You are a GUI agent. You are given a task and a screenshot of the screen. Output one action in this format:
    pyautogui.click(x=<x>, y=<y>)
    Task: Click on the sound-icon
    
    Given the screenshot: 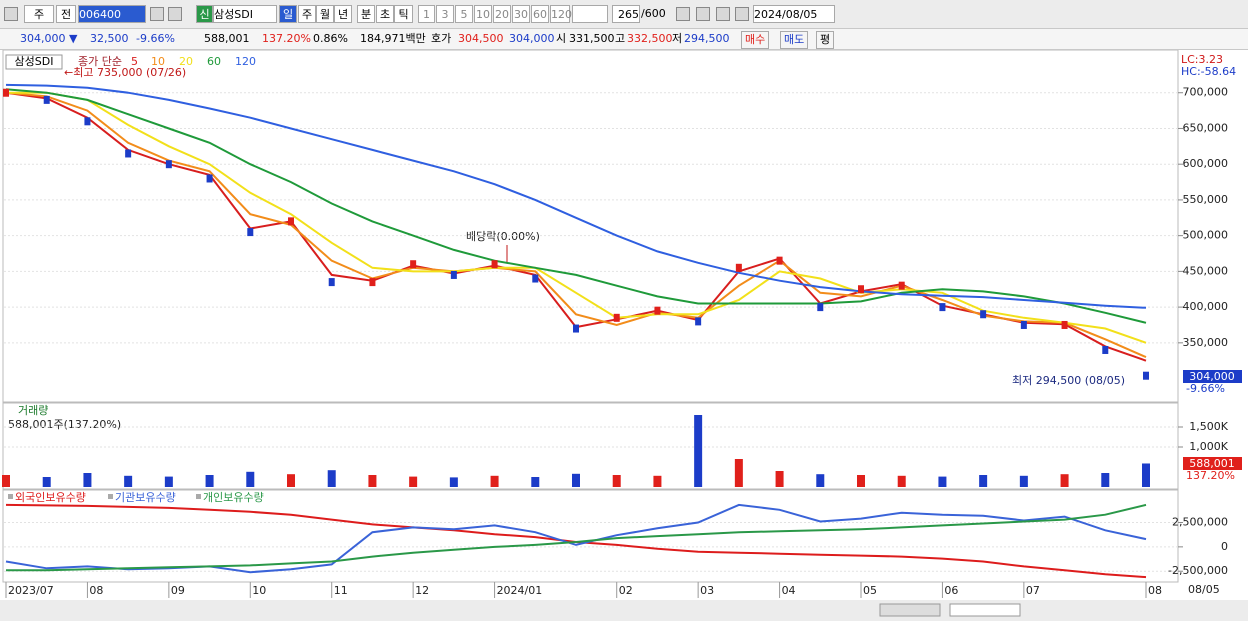 What is the action you would take?
    pyautogui.click(x=175, y=14)
    